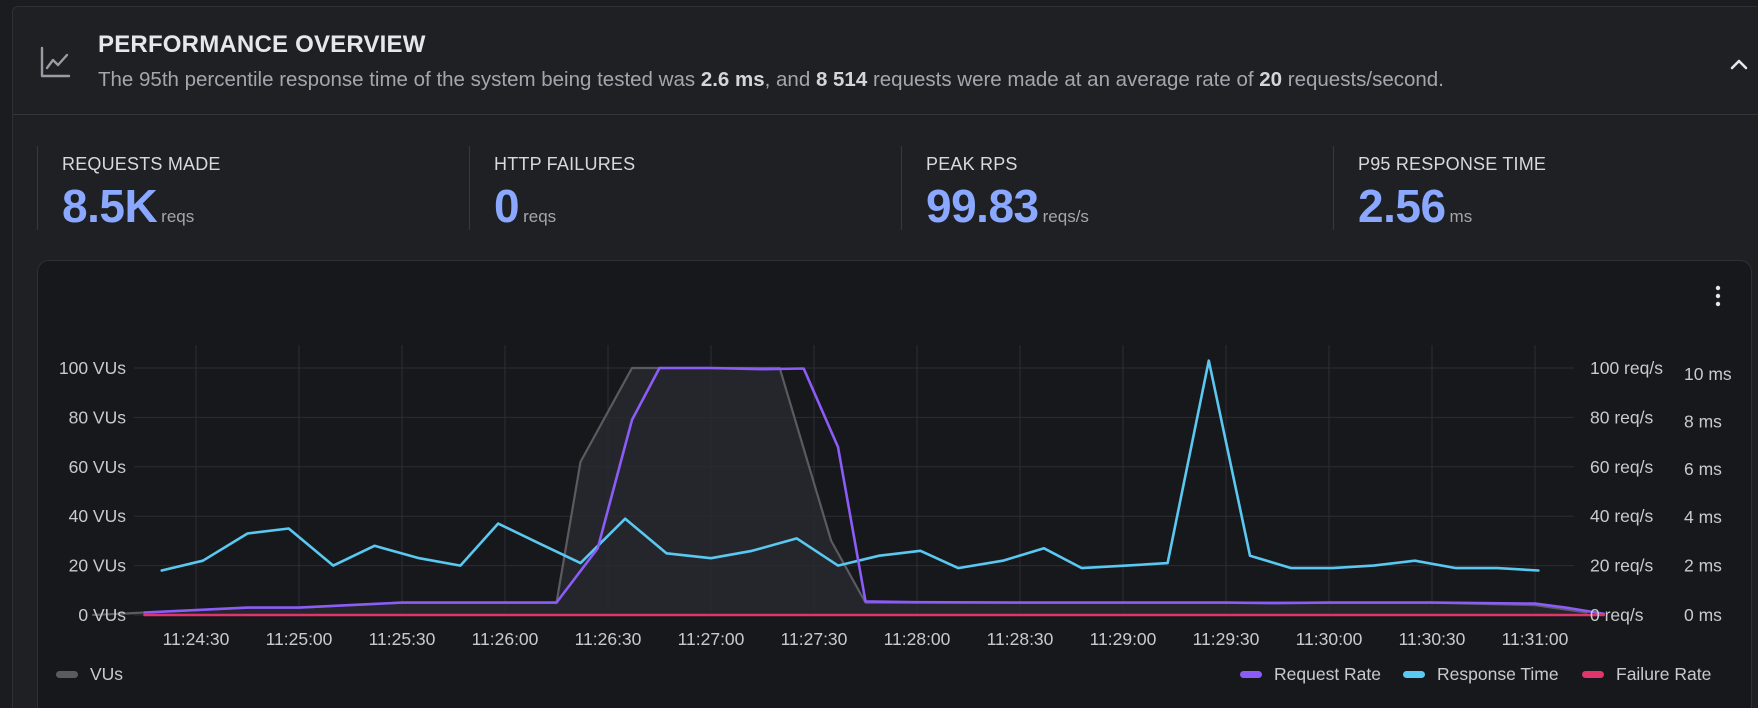 This screenshot has height=708, width=1758. I want to click on stat-unit: reqs/s, so click(1065, 216).